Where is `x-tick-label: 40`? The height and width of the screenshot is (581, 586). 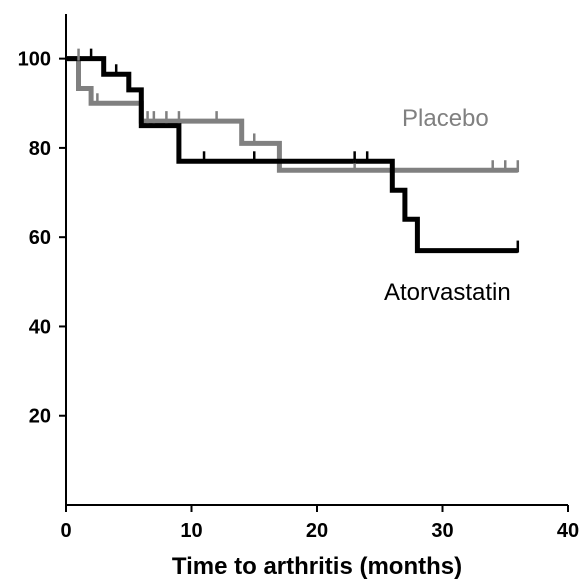
x-tick-label: 40 is located at coordinates (568, 531).